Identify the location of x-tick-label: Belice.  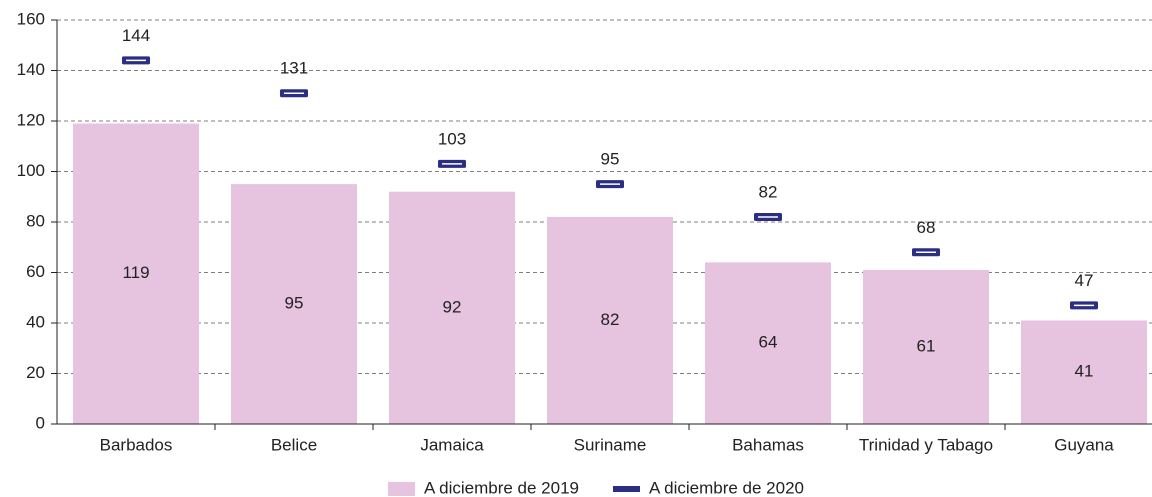
(294, 444).